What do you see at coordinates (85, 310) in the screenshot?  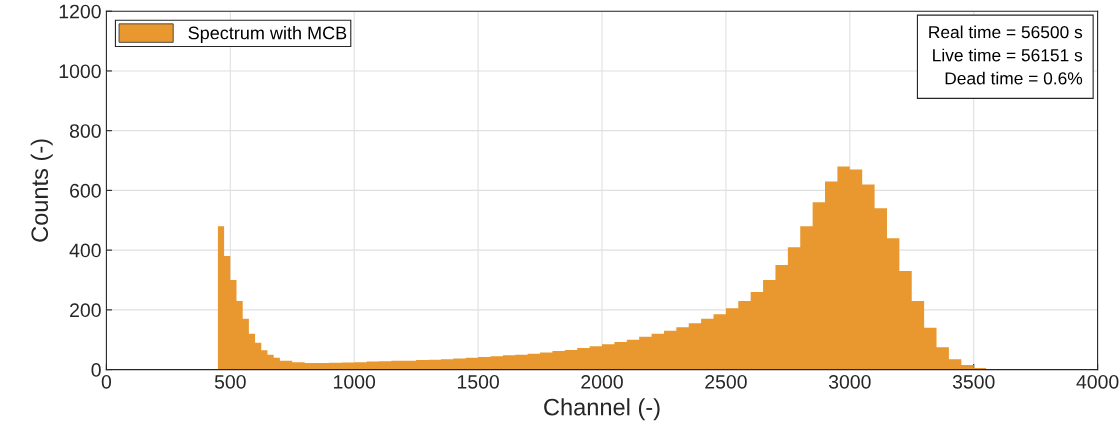 I see `y-tick-label: 200` at bounding box center [85, 310].